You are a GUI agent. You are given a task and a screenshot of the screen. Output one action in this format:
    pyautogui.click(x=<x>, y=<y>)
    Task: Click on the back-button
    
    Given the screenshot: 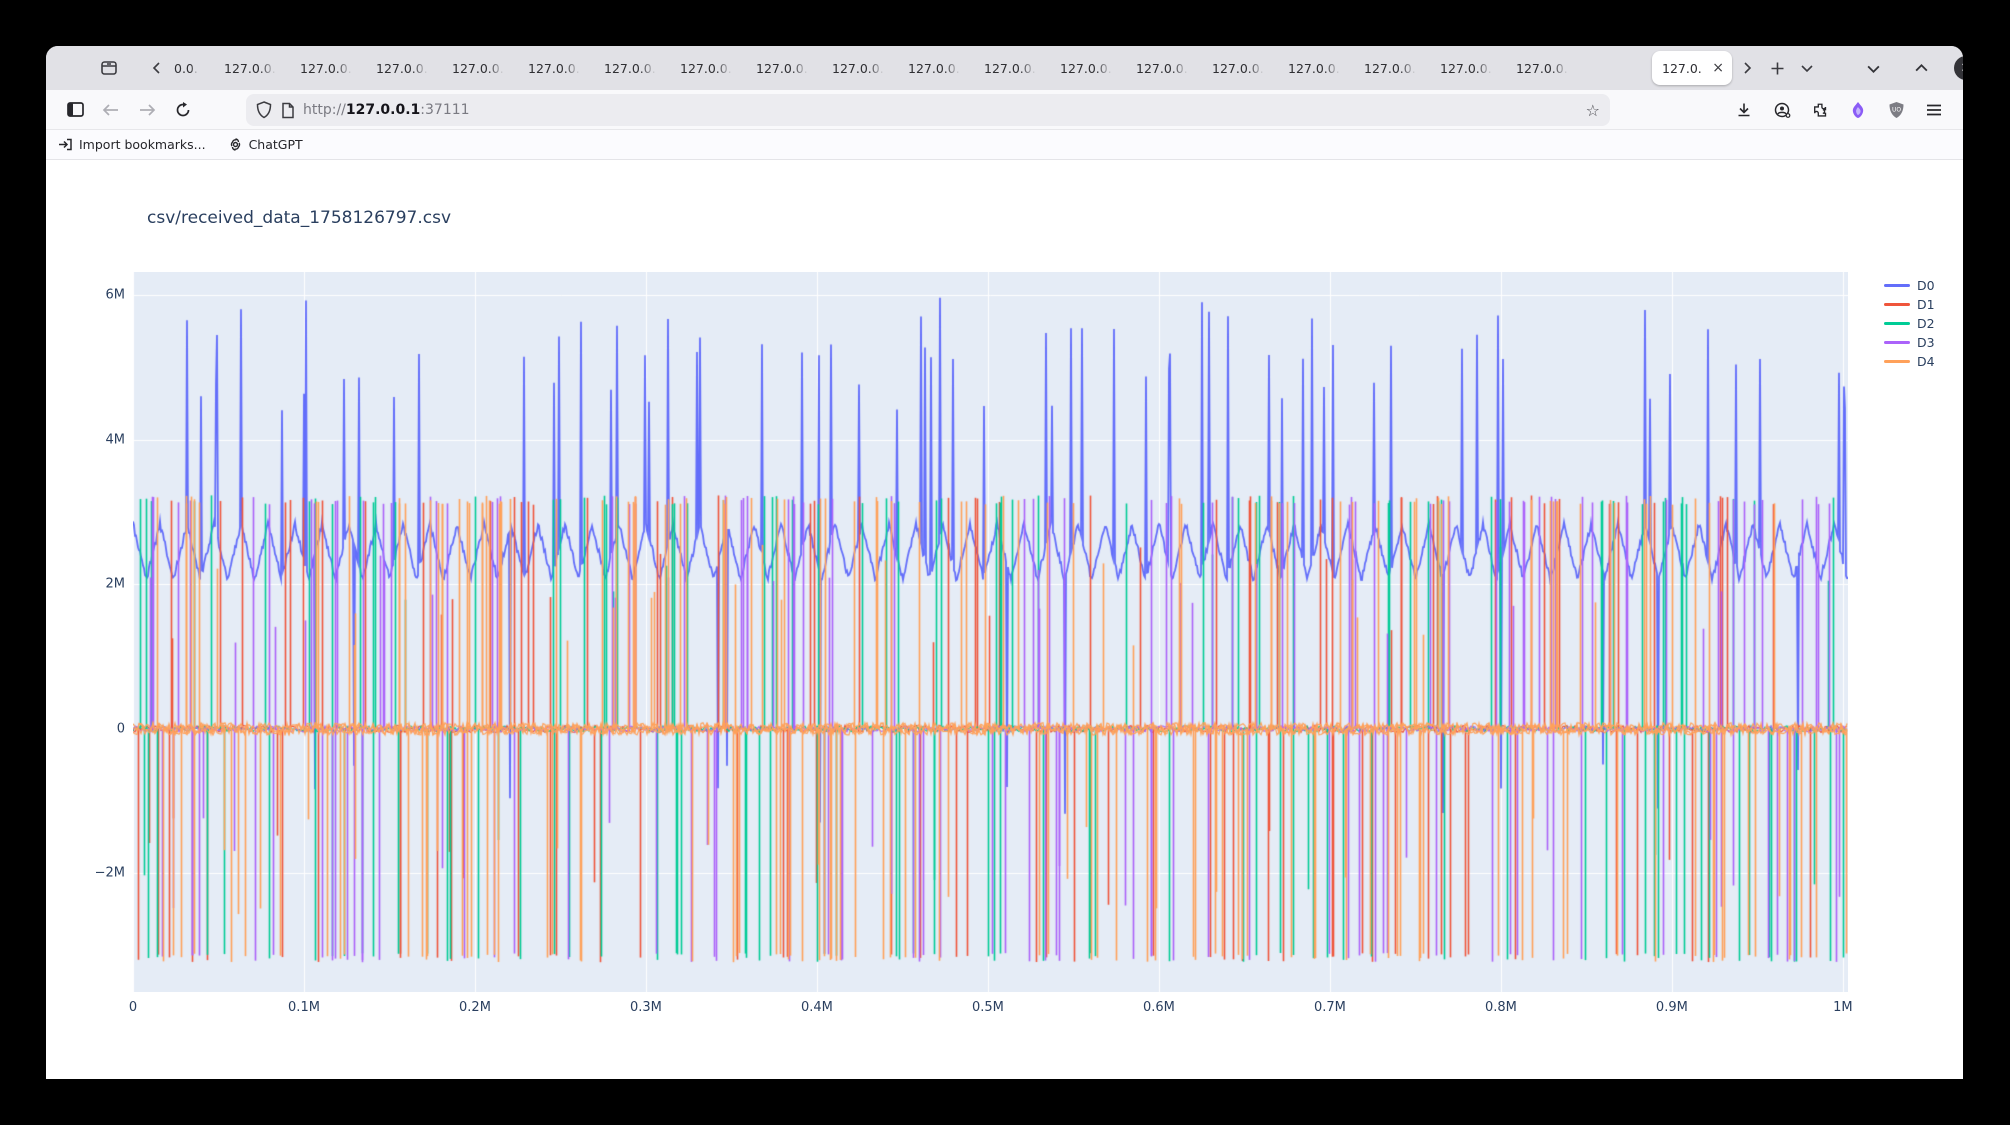 What is the action you would take?
    pyautogui.click(x=111, y=110)
    